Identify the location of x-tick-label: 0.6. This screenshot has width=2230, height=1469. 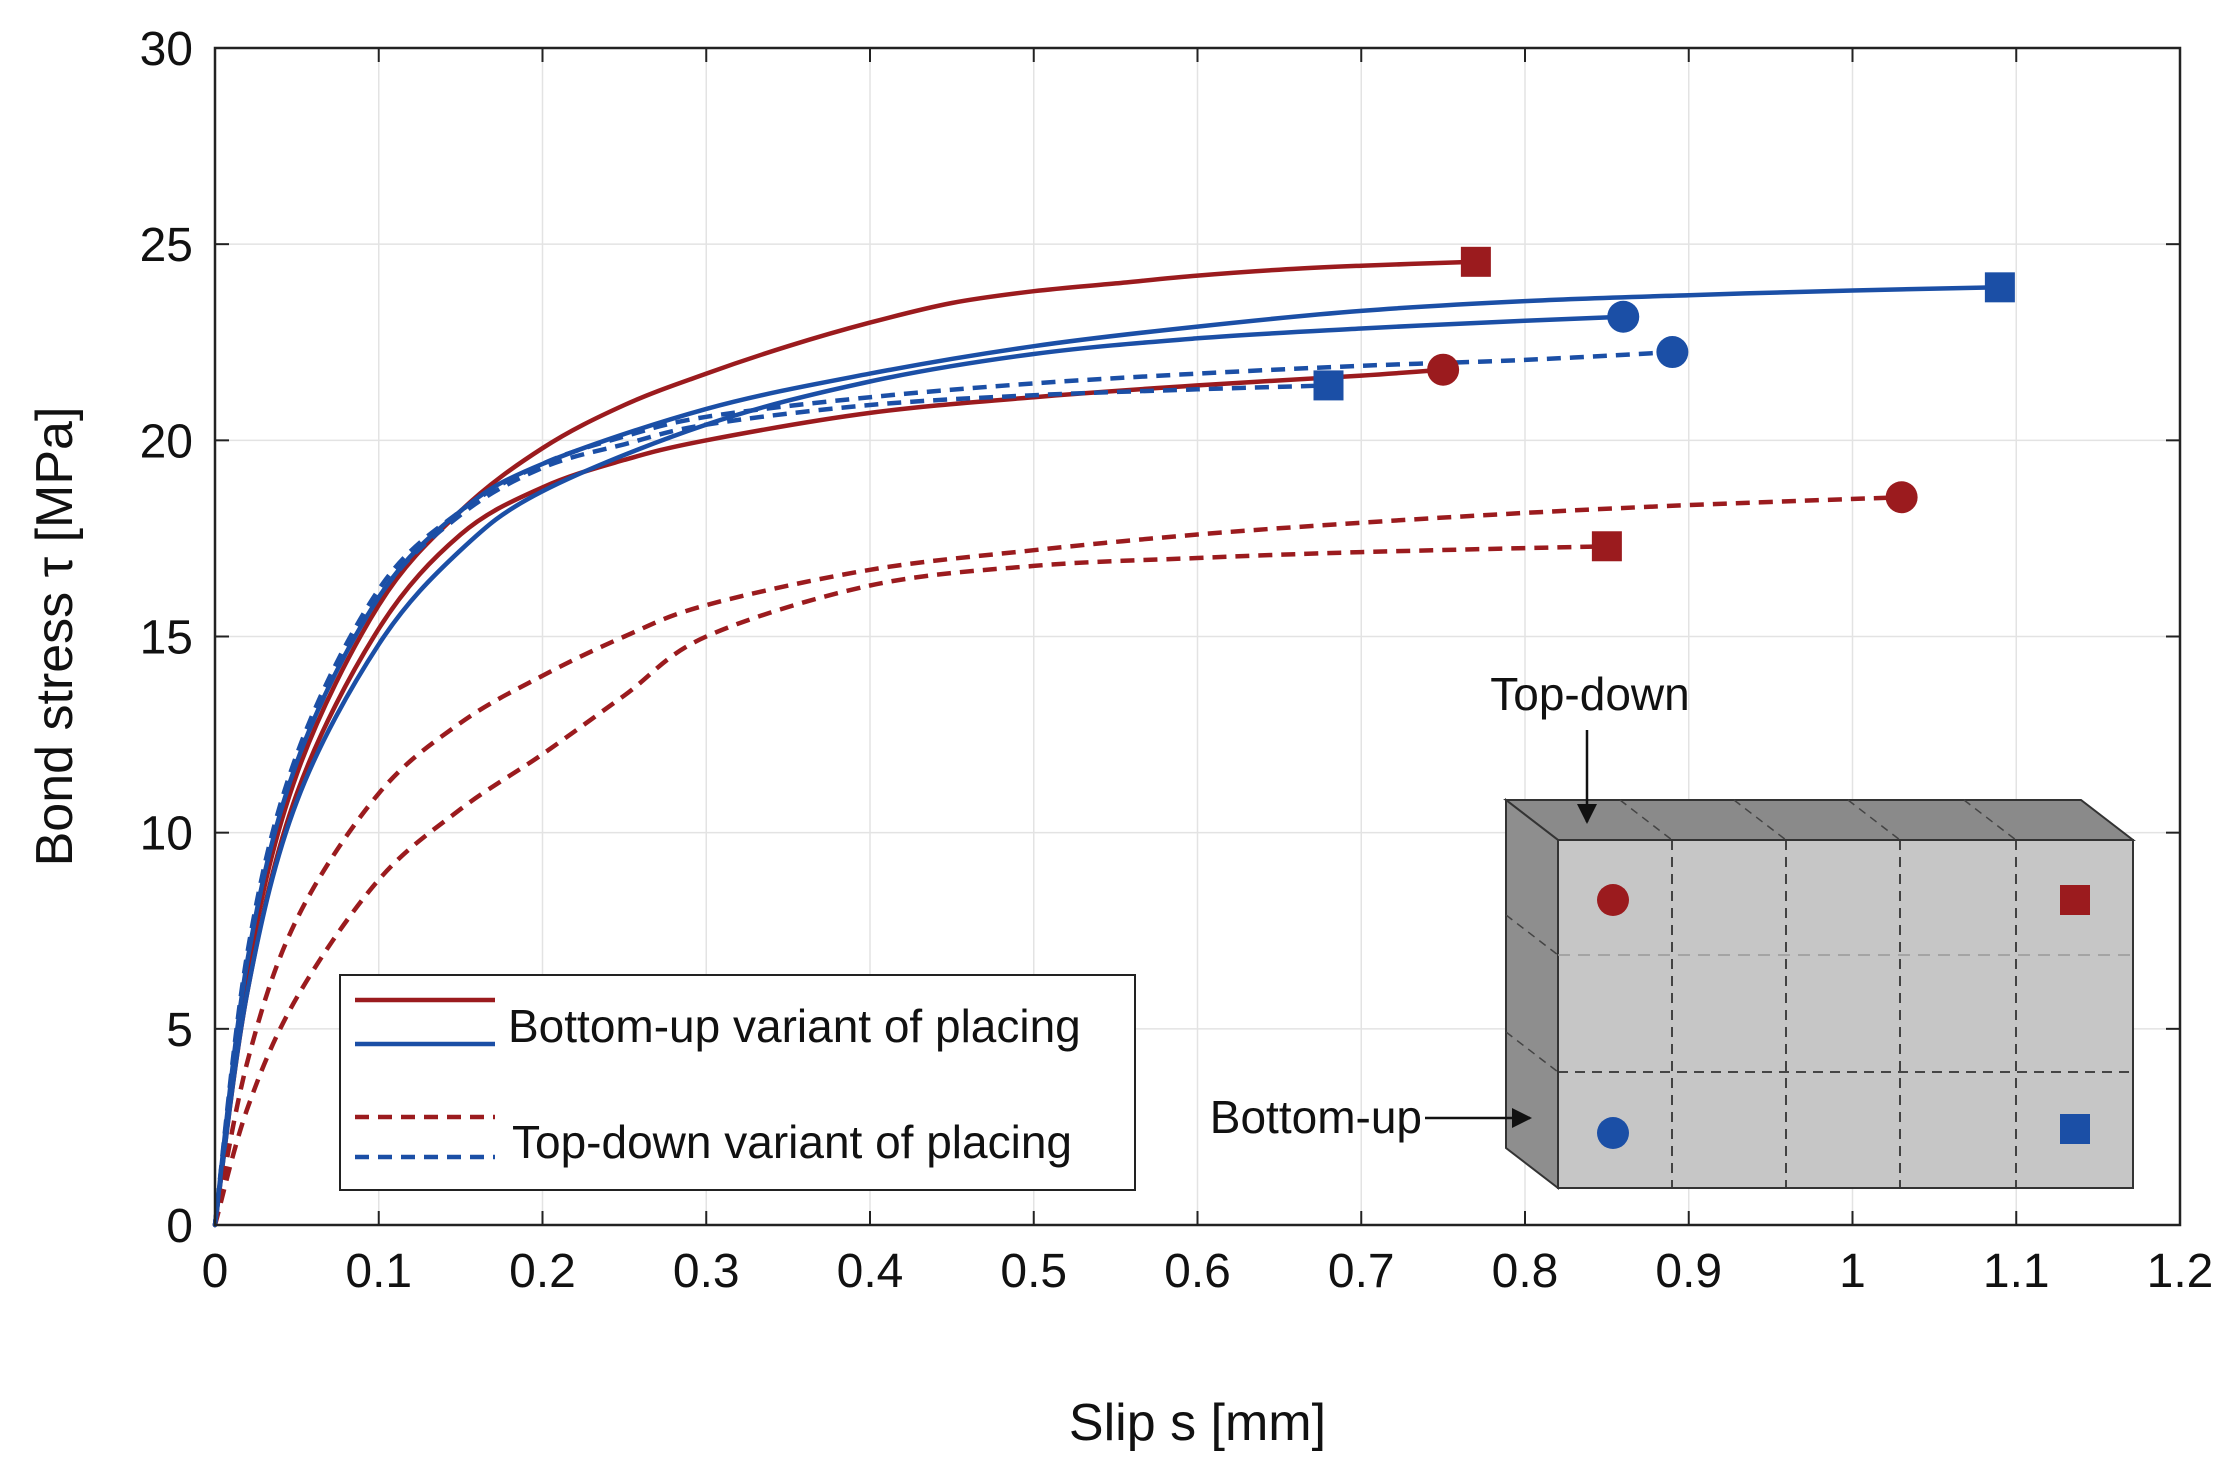
(1197, 1271).